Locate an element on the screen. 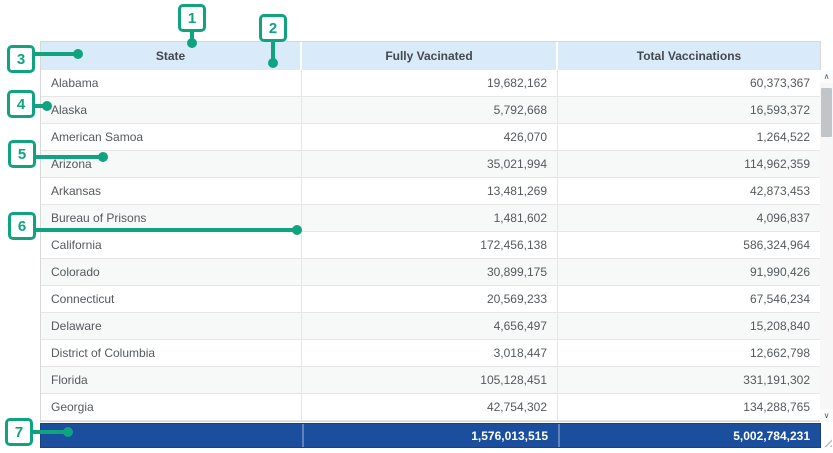 This screenshot has width=833, height=453. callout-1-label: 1 is located at coordinates (192, 18).